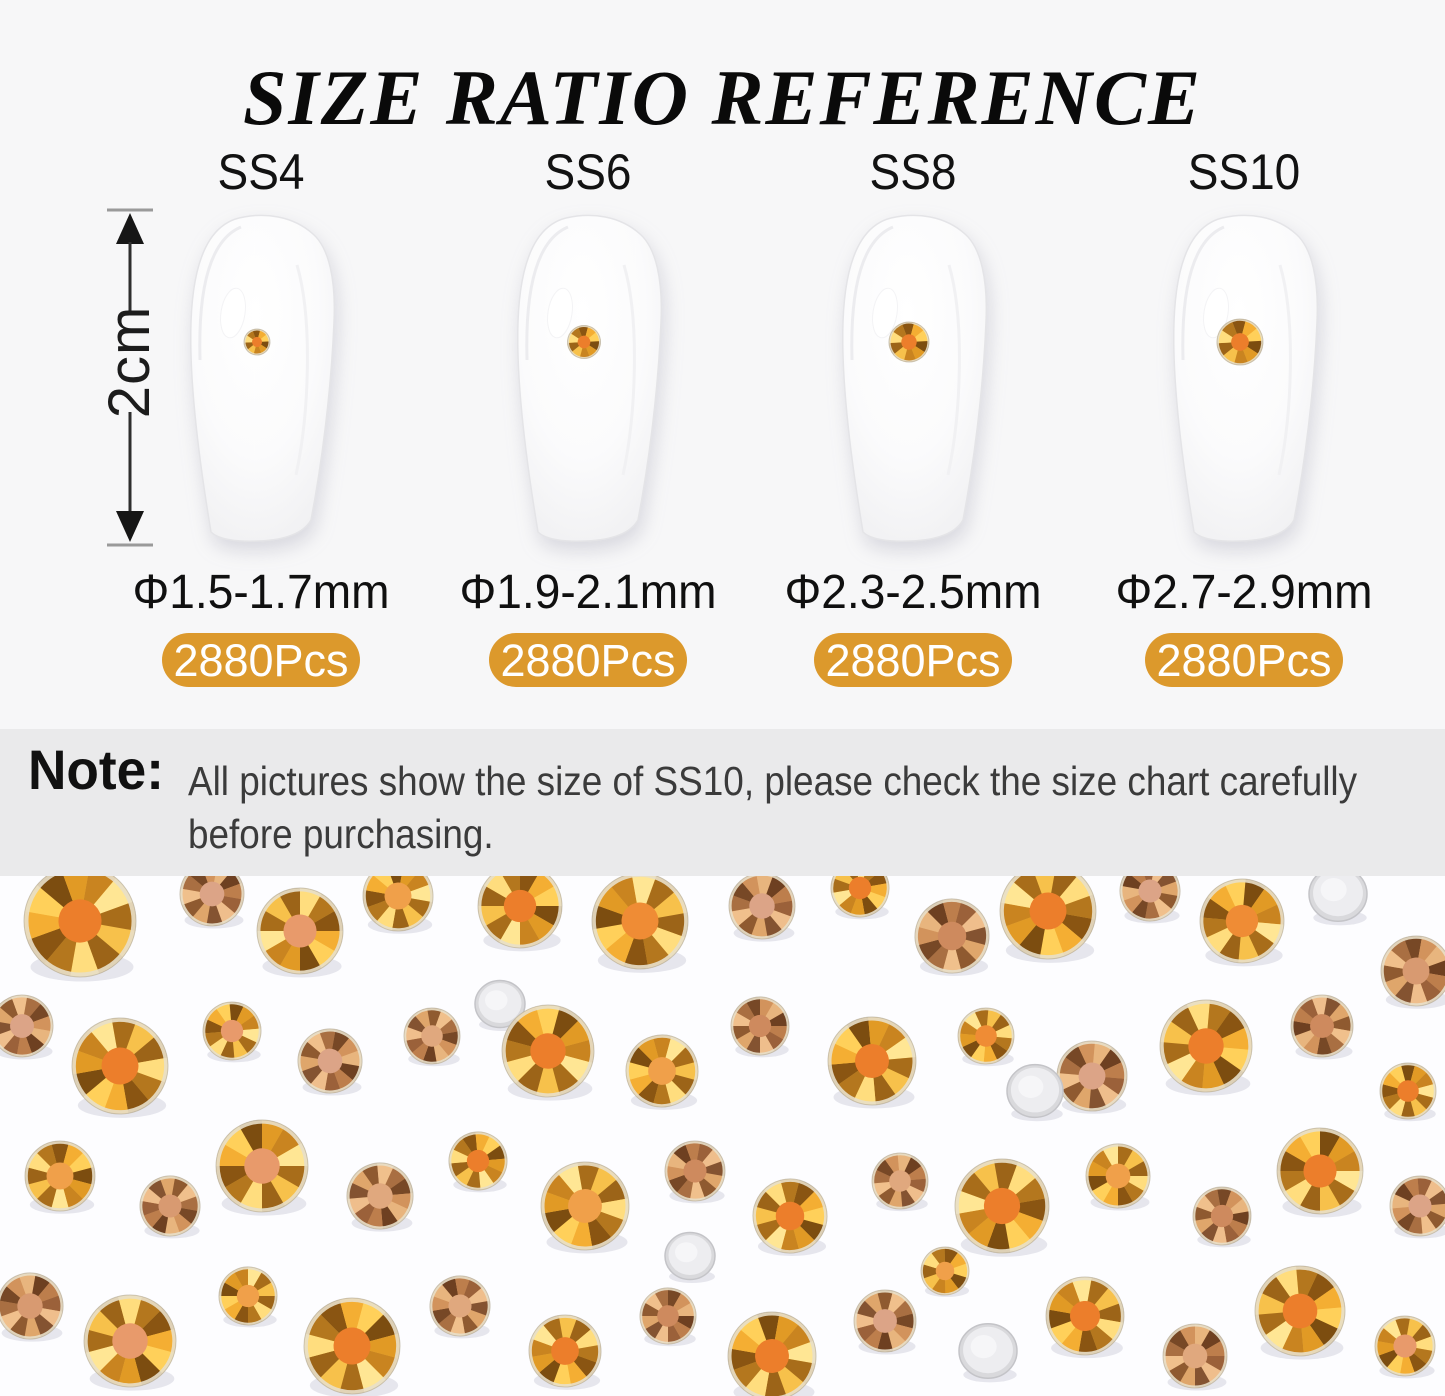 Image resolution: width=1445 pixels, height=1396 pixels. I want to click on size-label: SS4, so click(261, 172).